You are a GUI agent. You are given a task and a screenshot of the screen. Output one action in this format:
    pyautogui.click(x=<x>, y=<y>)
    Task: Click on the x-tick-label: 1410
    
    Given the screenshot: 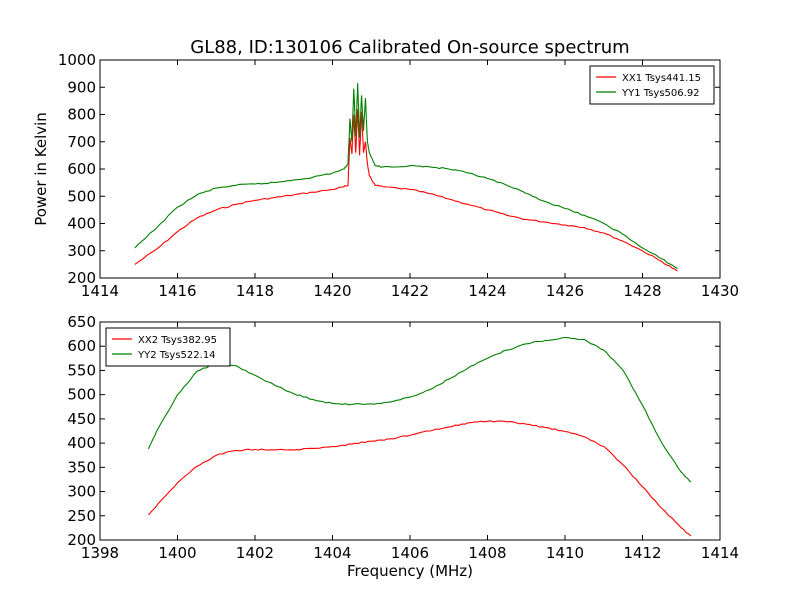 What is the action you would take?
    pyautogui.click(x=565, y=553)
    